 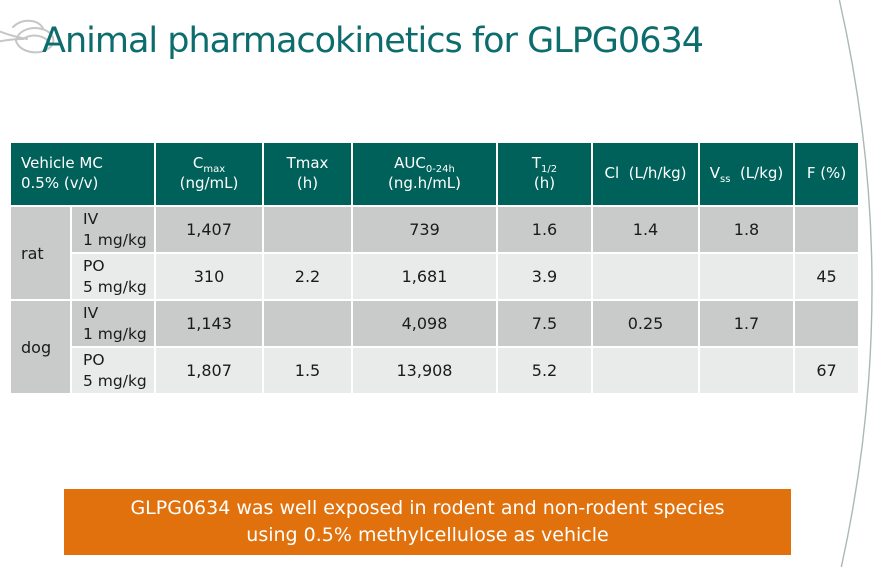 I want to click on cell-vss: 1.8, so click(x=746, y=229).